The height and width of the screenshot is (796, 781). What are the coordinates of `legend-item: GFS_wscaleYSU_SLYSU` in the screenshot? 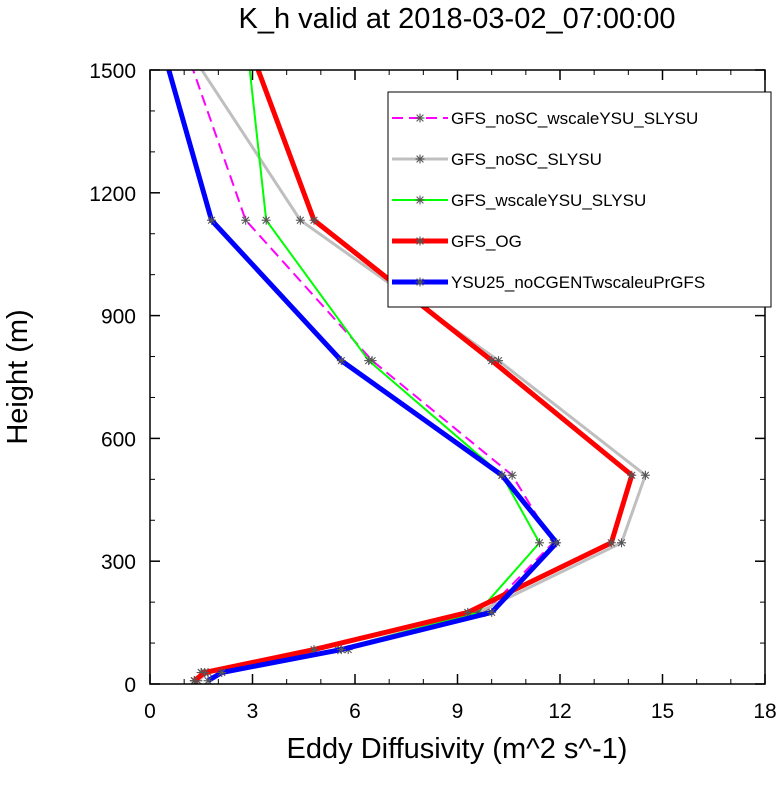 It's located at (519, 200).